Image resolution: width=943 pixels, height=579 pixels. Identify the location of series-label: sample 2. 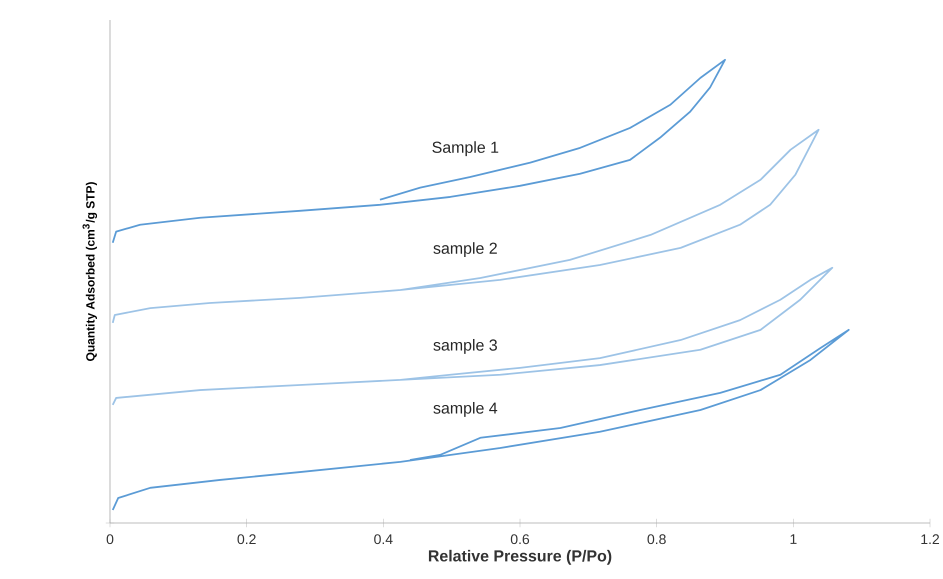
(465, 250).